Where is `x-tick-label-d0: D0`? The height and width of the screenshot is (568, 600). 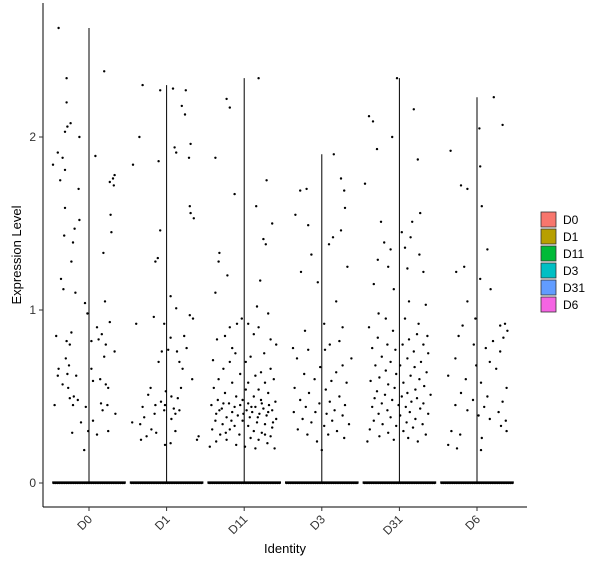
x-tick-label-d0: D0 is located at coordinates (84, 522).